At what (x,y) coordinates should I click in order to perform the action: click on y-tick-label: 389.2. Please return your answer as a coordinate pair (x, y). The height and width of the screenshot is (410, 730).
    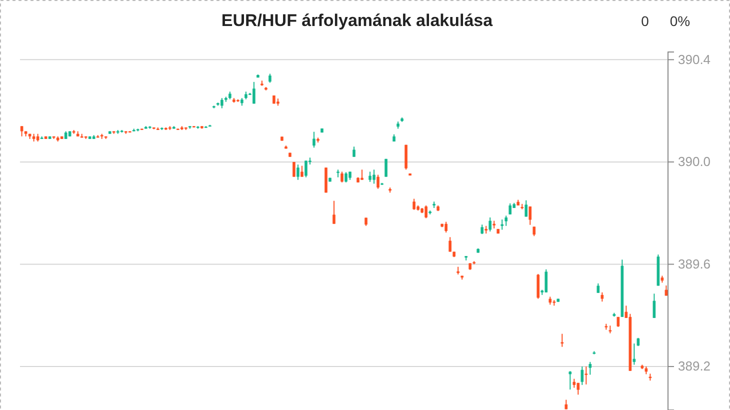
    Looking at the image, I should click on (694, 366).